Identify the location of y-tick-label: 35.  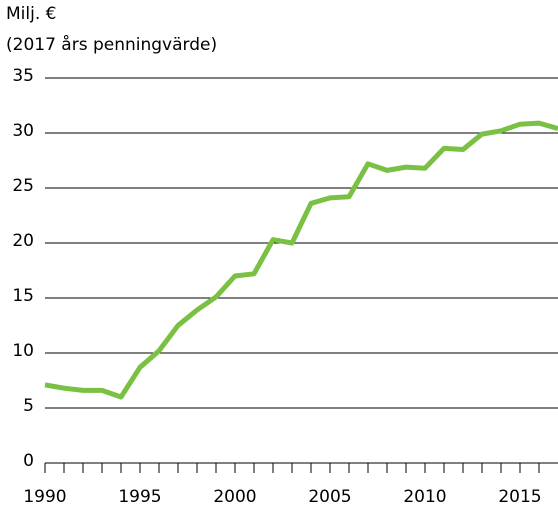
(23, 76).